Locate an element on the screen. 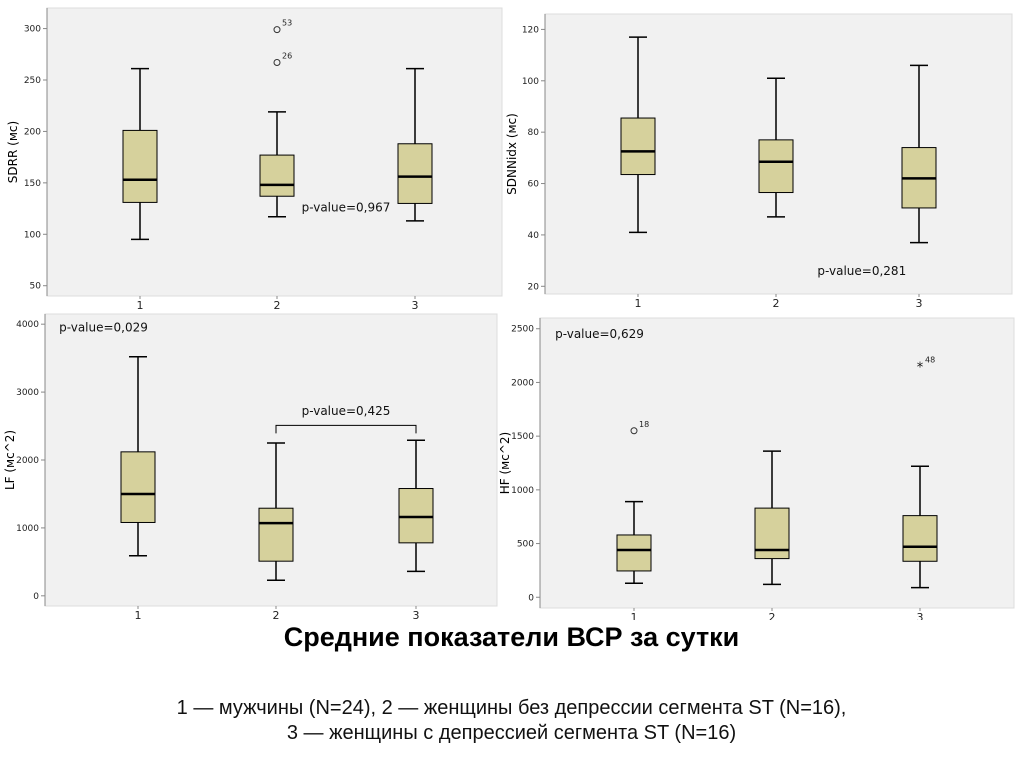  y-tick-label: 250 is located at coordinates (32, 81).